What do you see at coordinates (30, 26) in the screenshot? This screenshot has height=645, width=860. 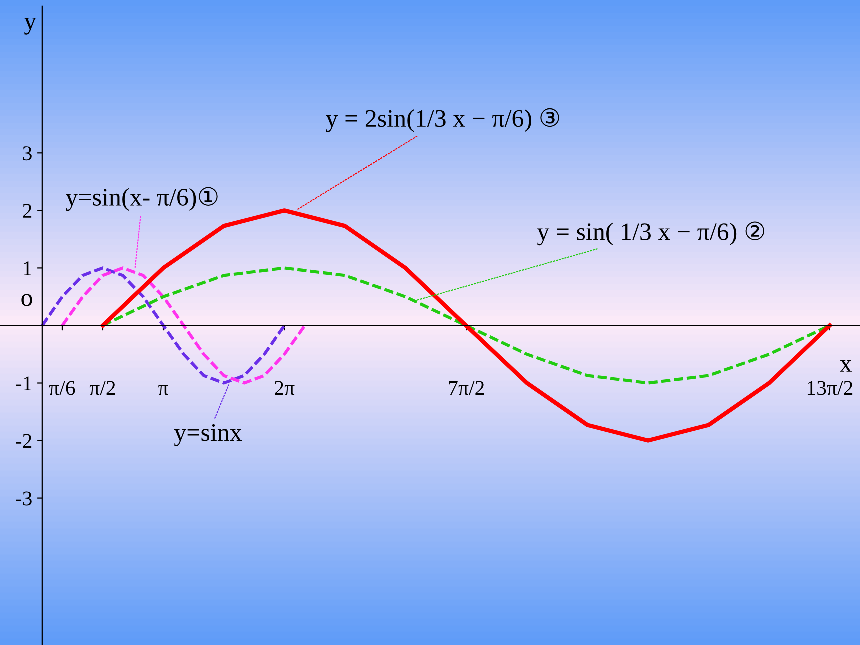 I see `y-axis-title: y` at bounding box center [30, 26].